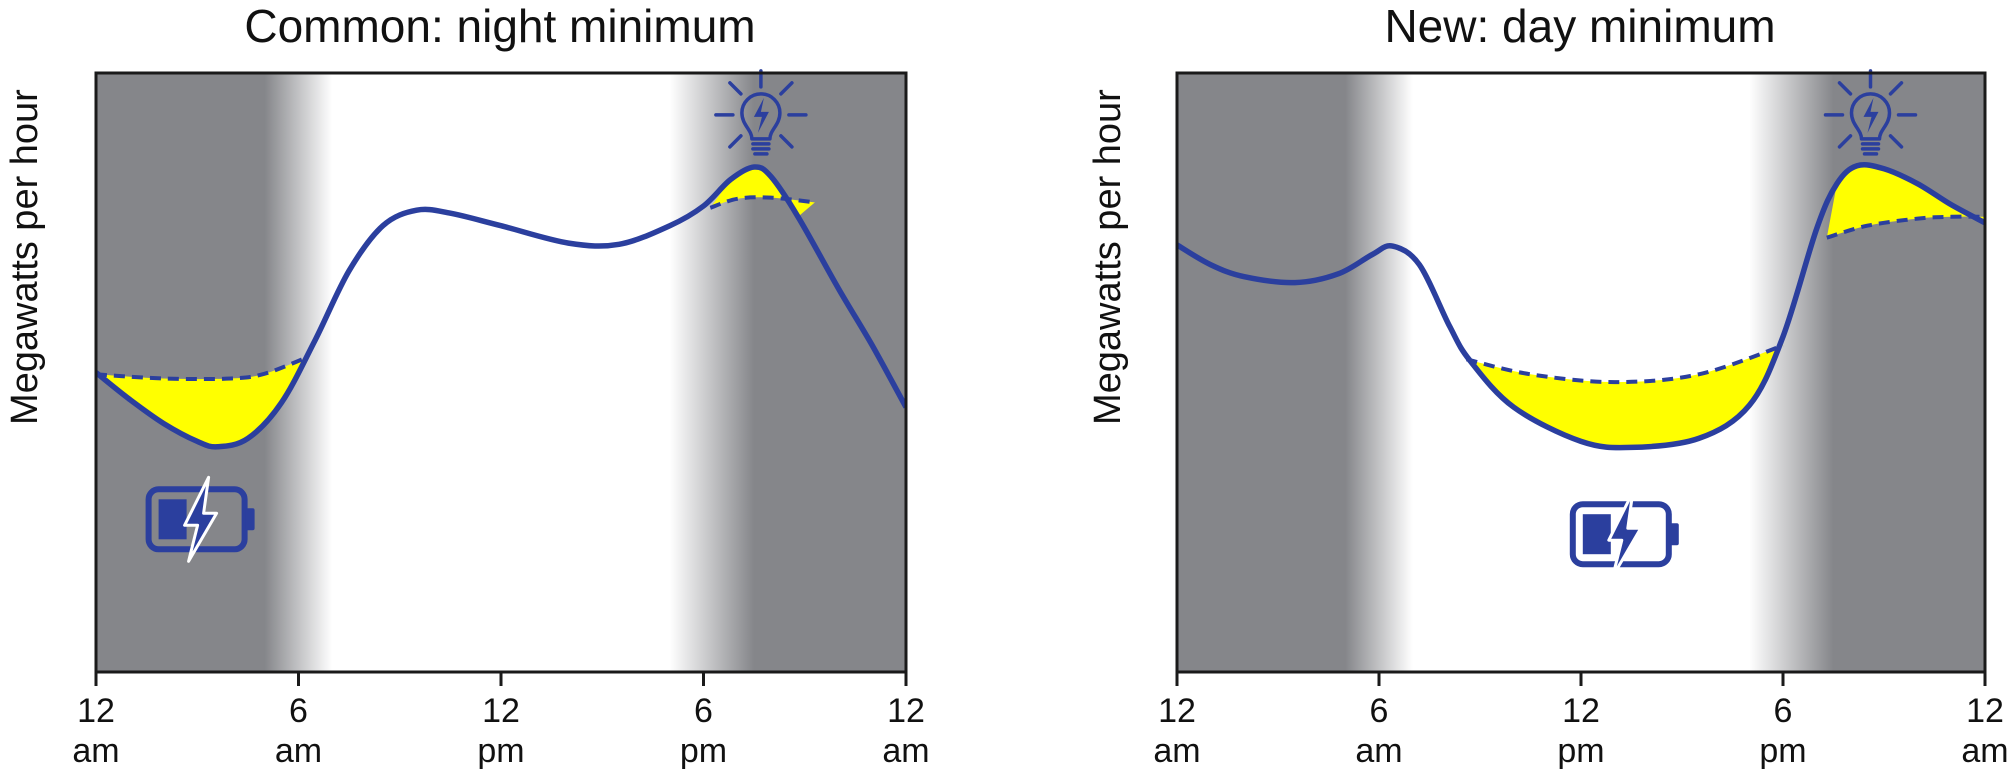 Image resolution: width=2010 pixels, height=777 pixels. I want to click on chart-title: New: day minimum, so click(1579, 26).